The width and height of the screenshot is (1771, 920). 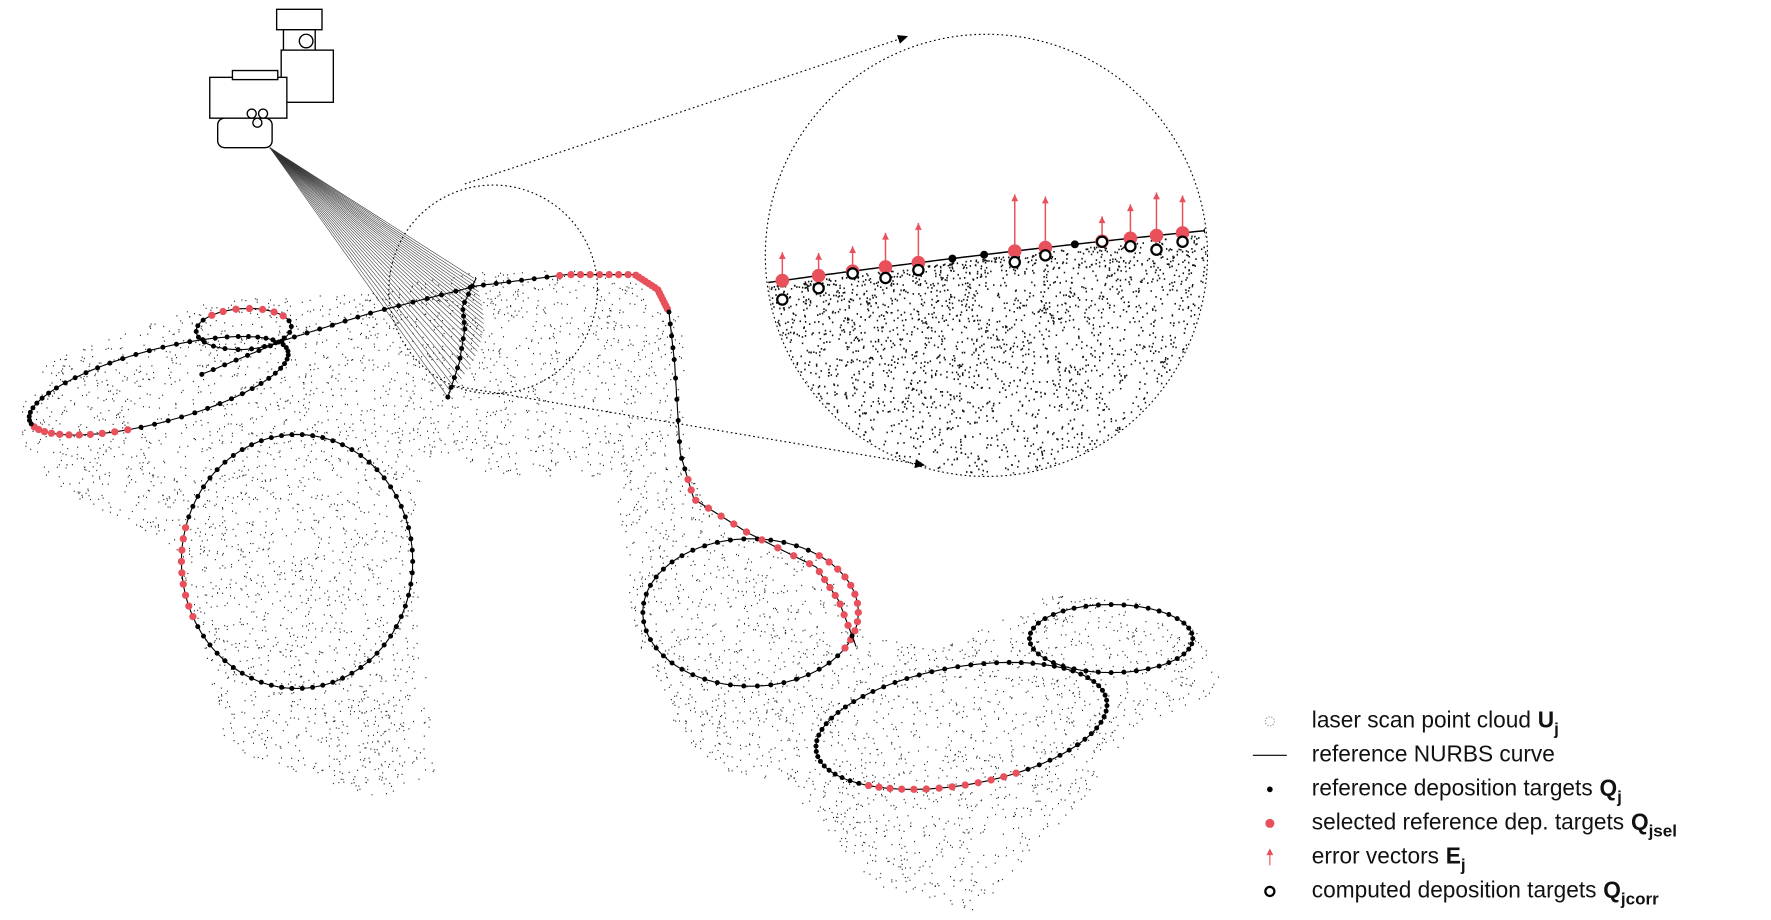 I want to click on legend-subscript: j, so click(x=1556, y=729).